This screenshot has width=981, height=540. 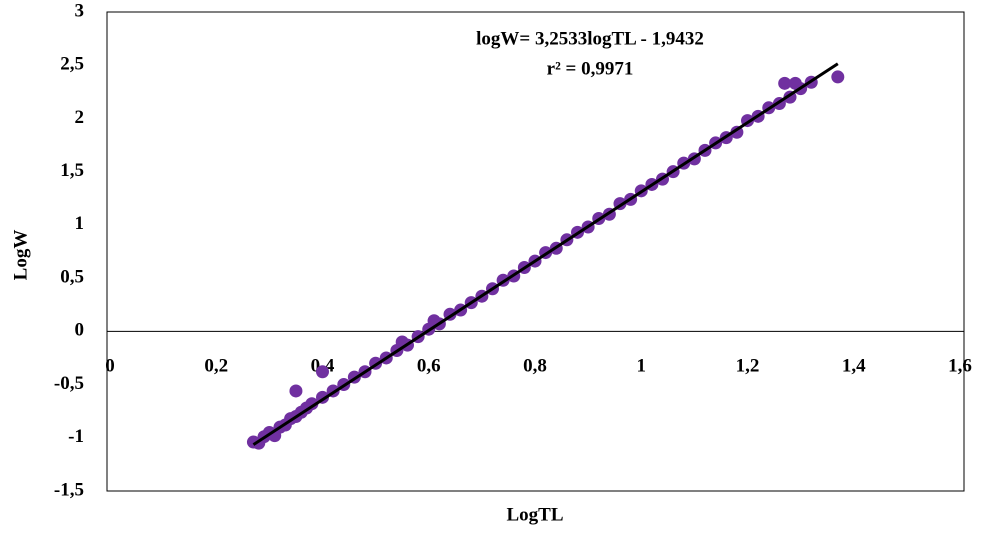 I want to click on x-tick-label: 0,2, so click(x=216, y=366).